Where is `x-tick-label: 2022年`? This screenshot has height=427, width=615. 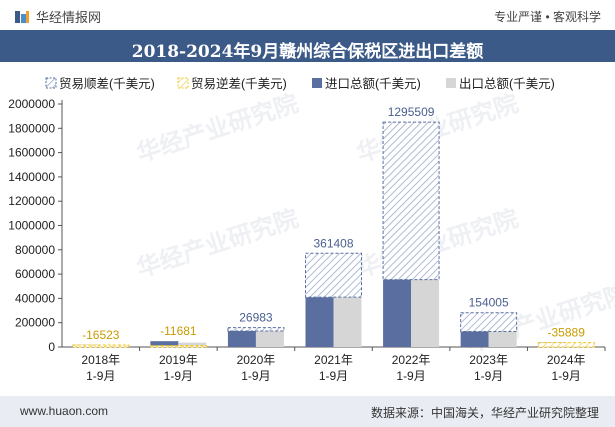 x-tick-label: 2022年 is located at coordinates (411, 360).